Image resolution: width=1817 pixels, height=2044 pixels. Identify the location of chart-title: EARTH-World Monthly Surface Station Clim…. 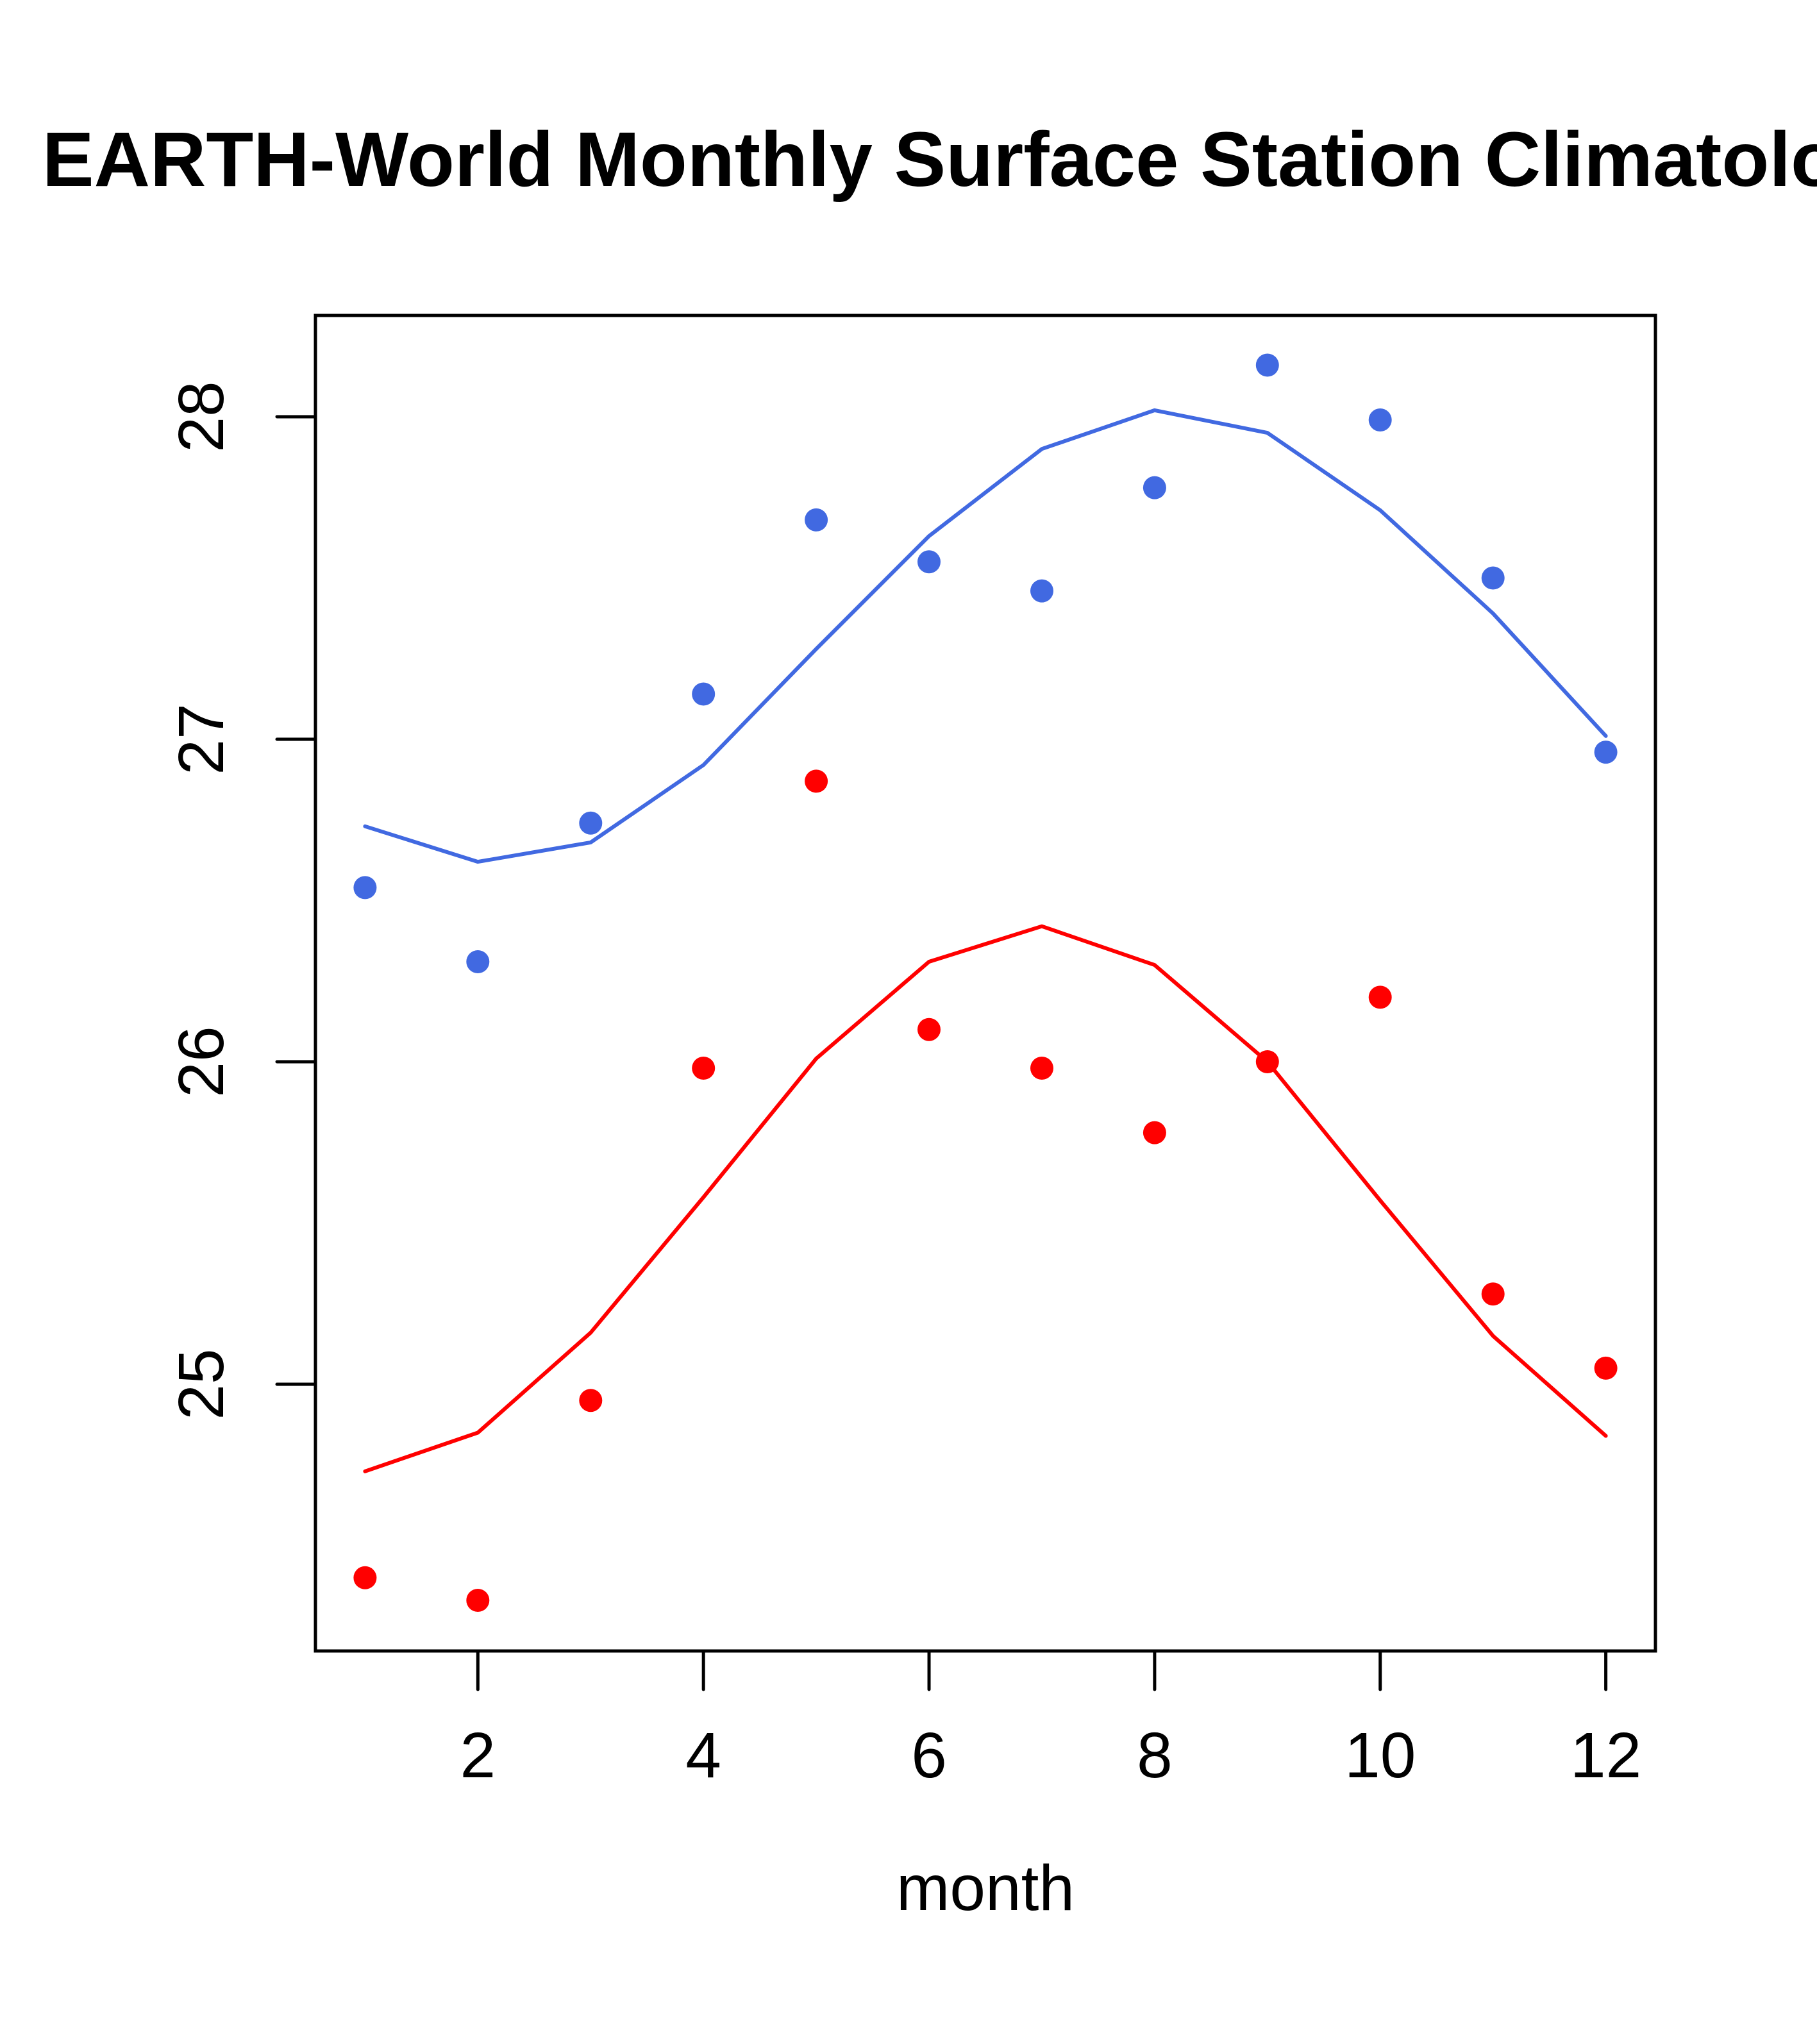
(929, 159).